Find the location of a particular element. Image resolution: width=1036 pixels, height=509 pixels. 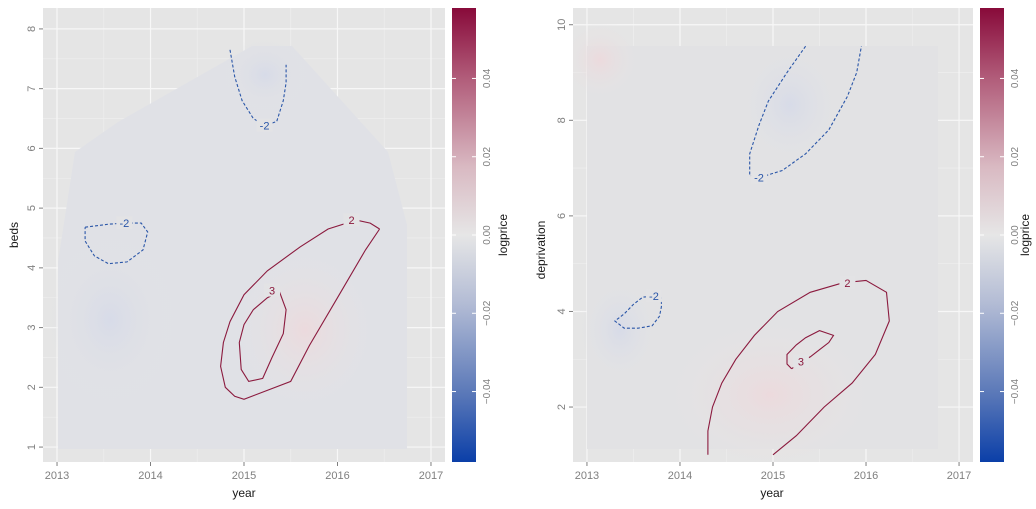

y-tick-label: 10 is located at coordinates (562, 25).